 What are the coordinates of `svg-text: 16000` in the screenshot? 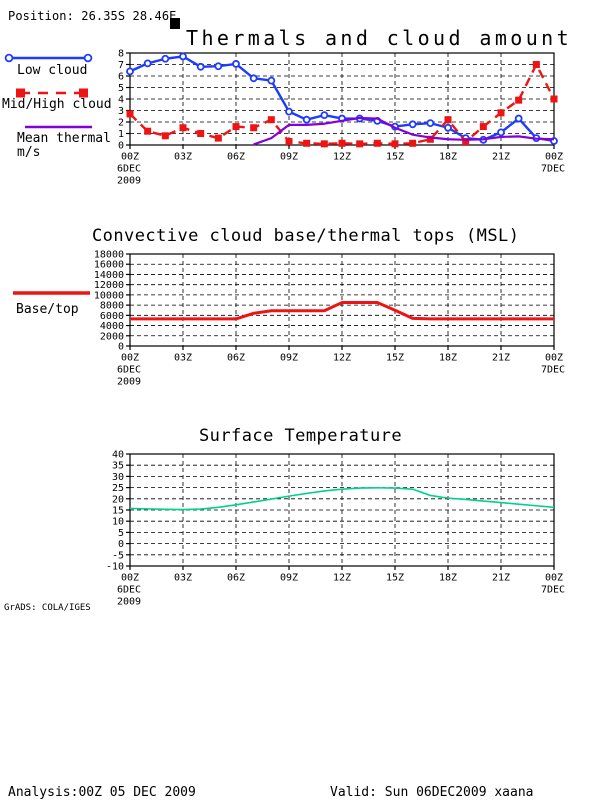 It's located at (109, 265).